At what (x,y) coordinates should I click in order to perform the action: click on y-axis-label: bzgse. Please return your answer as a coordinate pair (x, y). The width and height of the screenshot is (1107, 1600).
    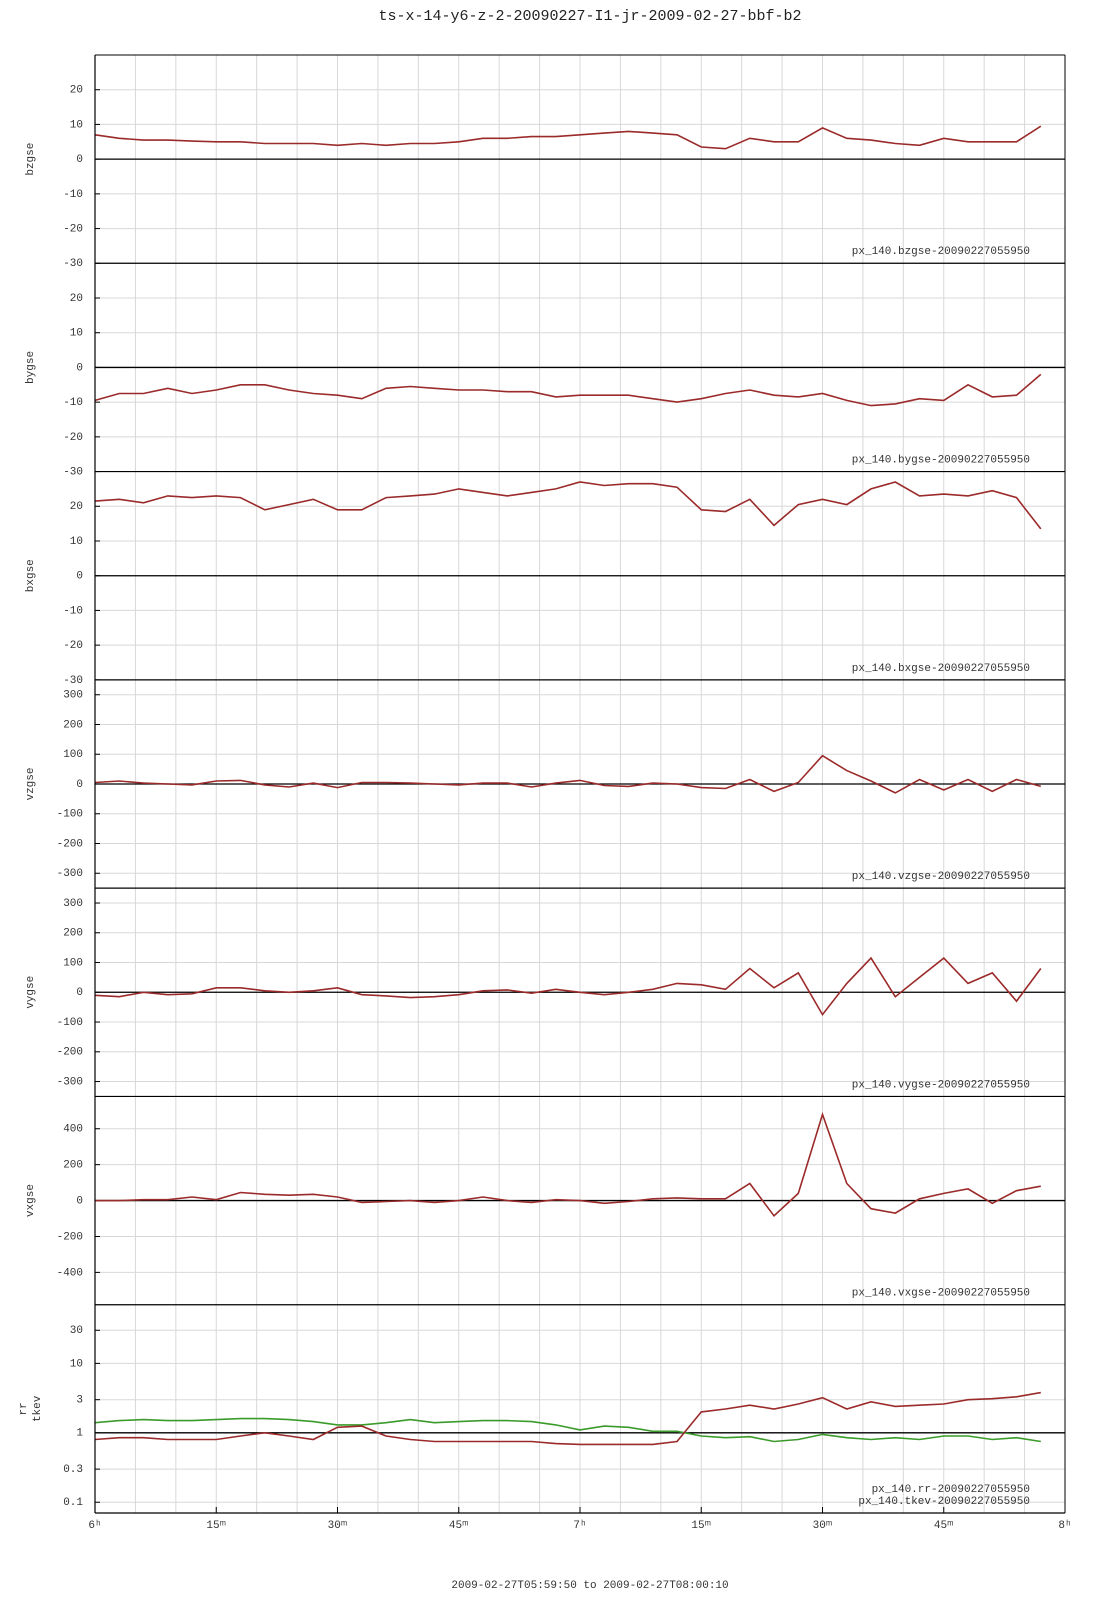
    Looking at the image, I should click on (31, 159).